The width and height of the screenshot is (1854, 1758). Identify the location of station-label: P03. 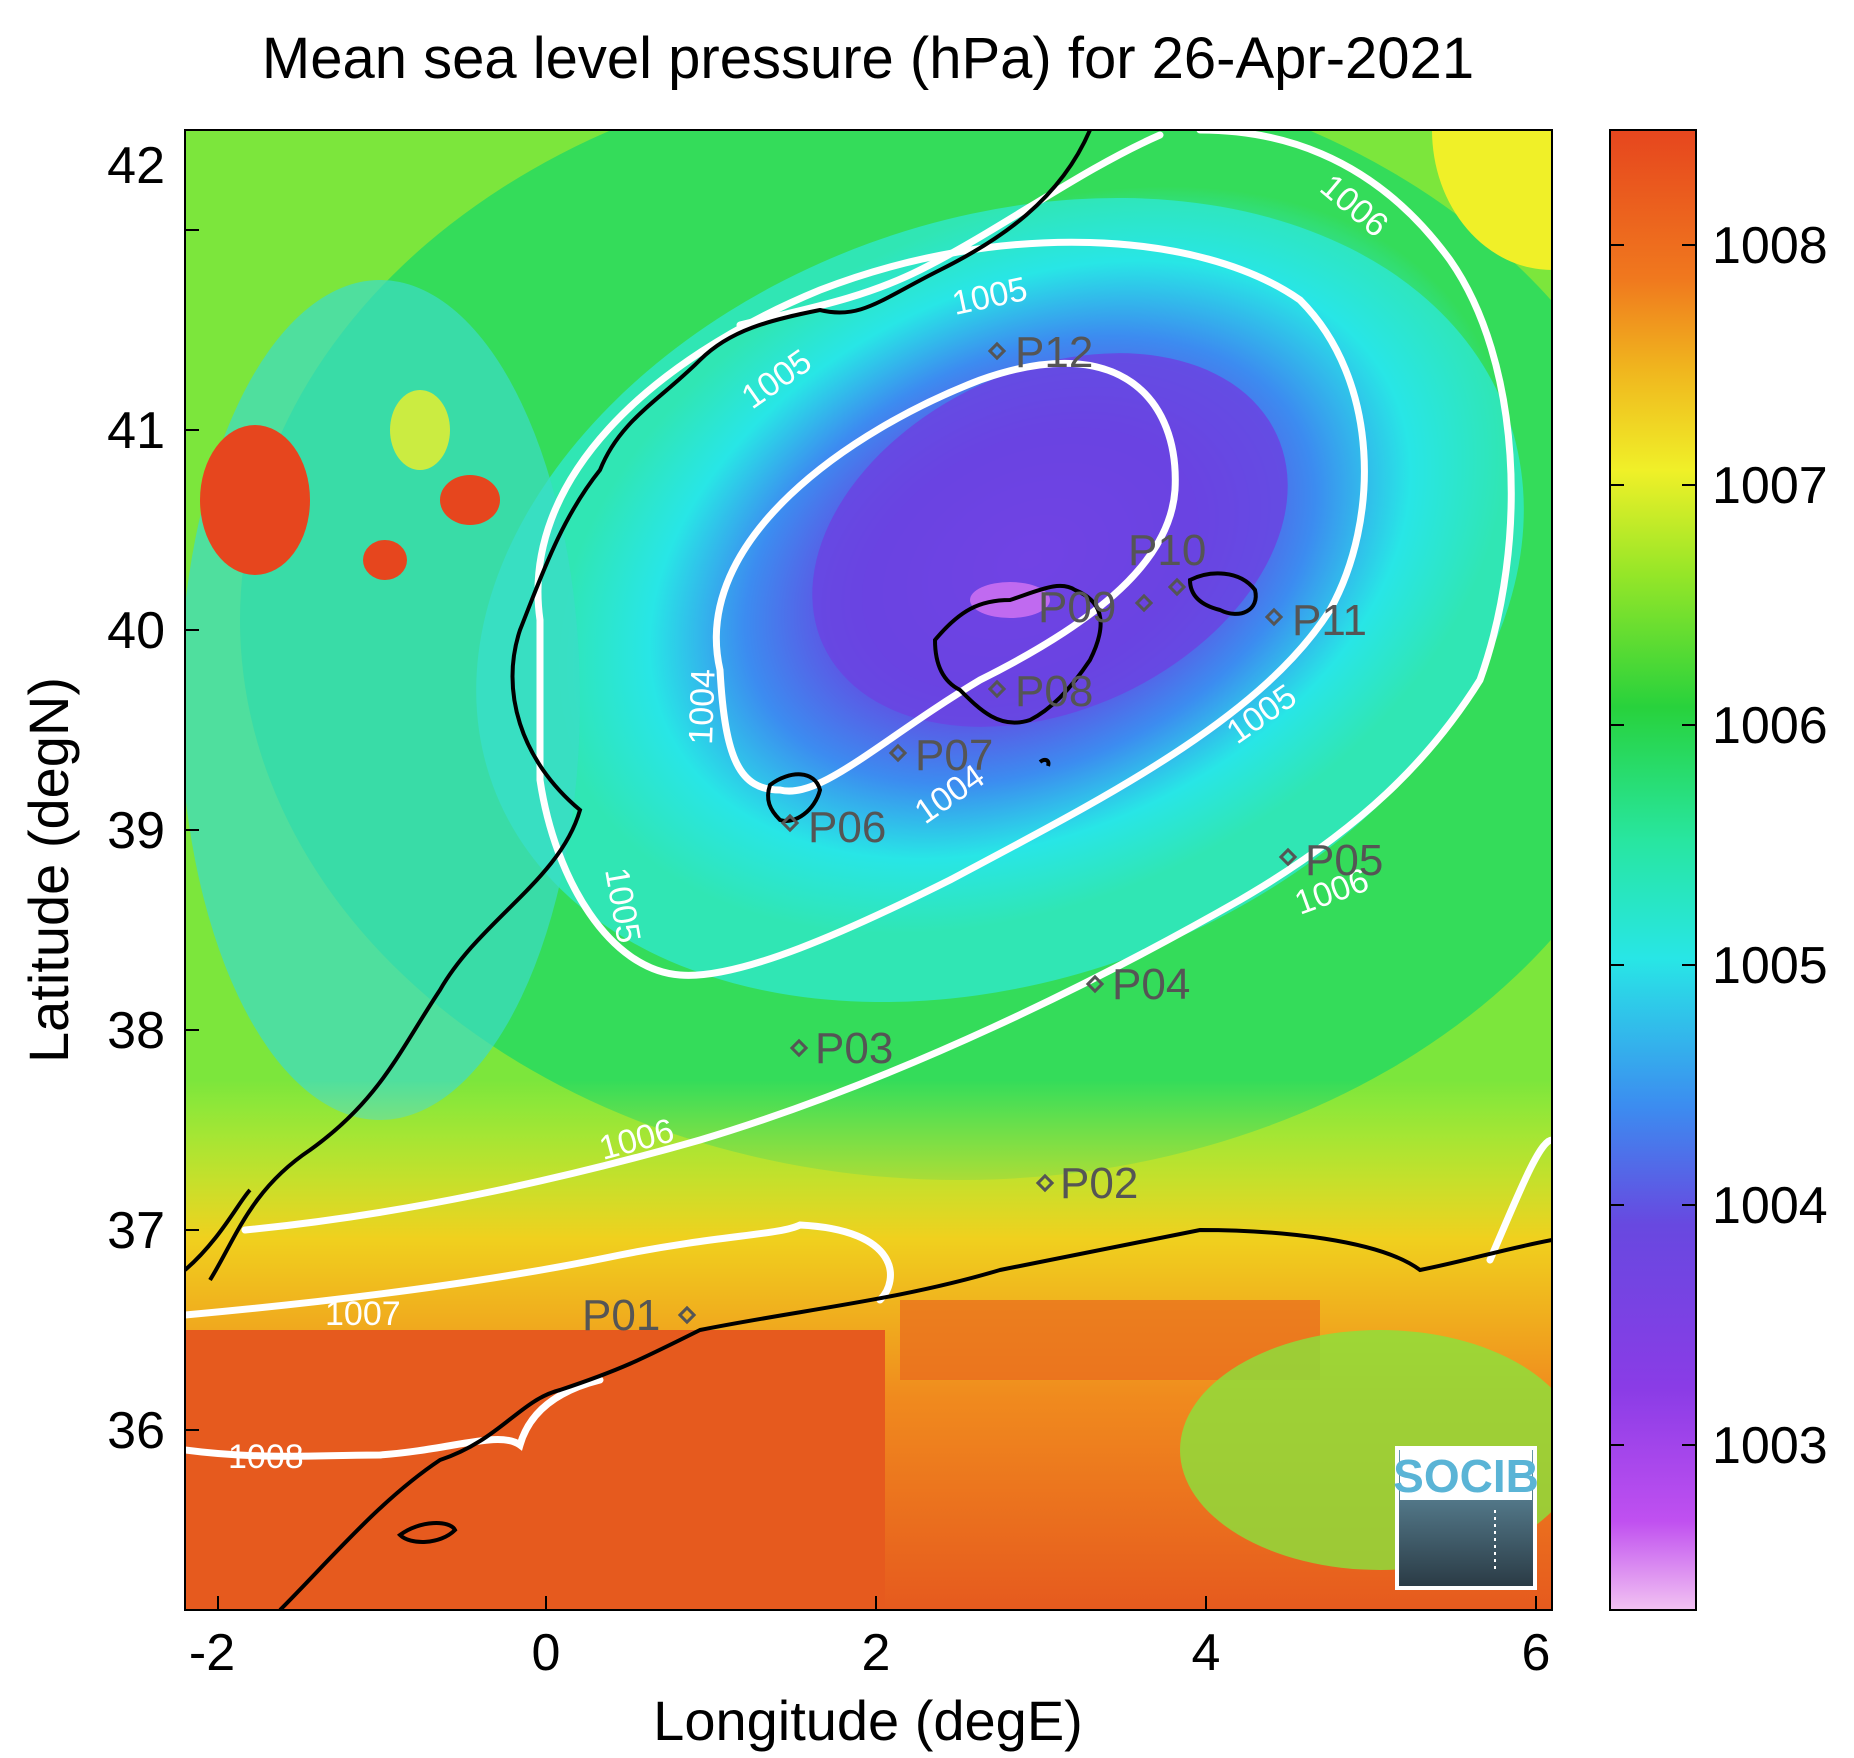
(854, 1048).